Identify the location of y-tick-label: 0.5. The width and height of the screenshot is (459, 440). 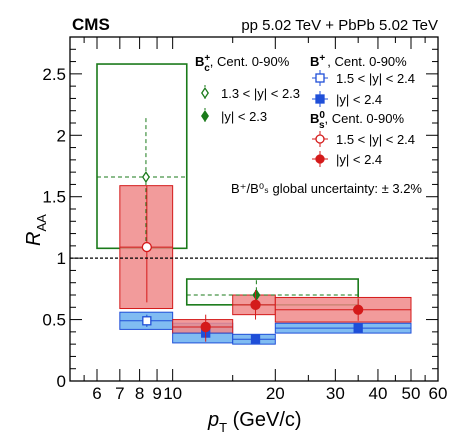
(54, 320).